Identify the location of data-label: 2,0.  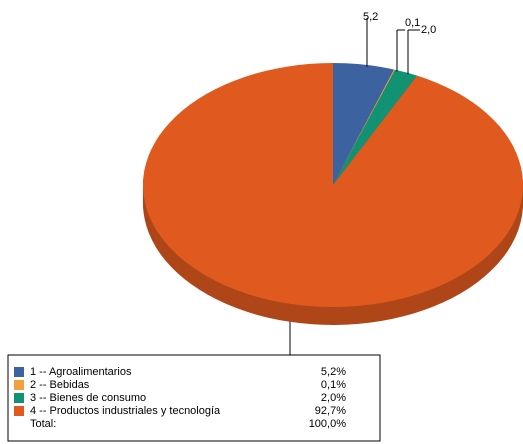
(428, 30).